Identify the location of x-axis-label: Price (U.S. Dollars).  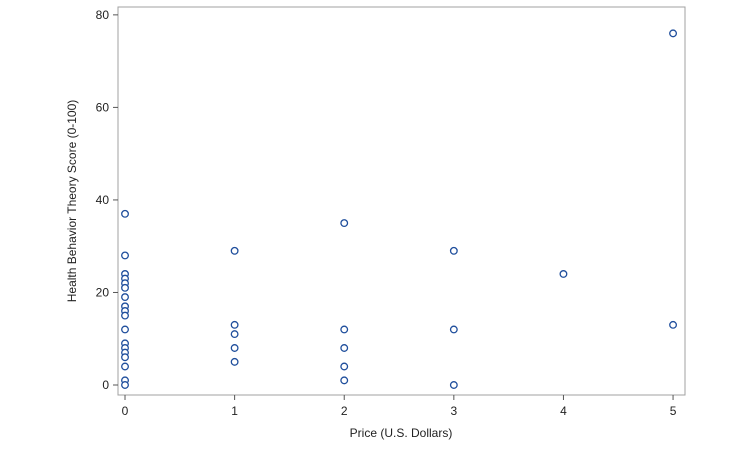
(401, 433).